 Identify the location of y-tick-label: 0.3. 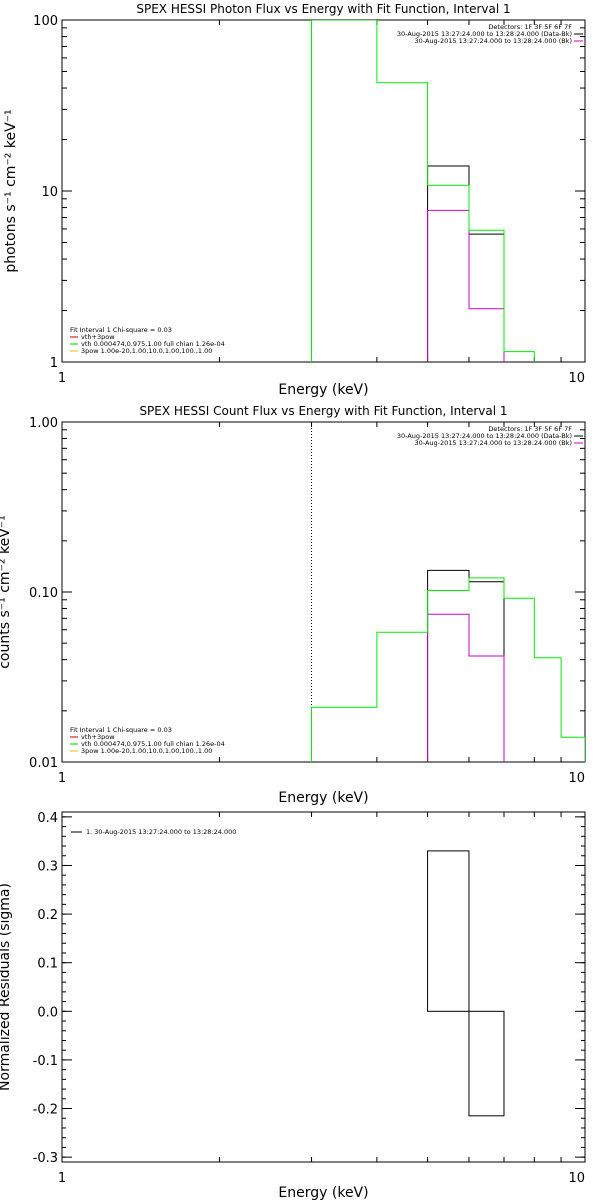
(47, 866).